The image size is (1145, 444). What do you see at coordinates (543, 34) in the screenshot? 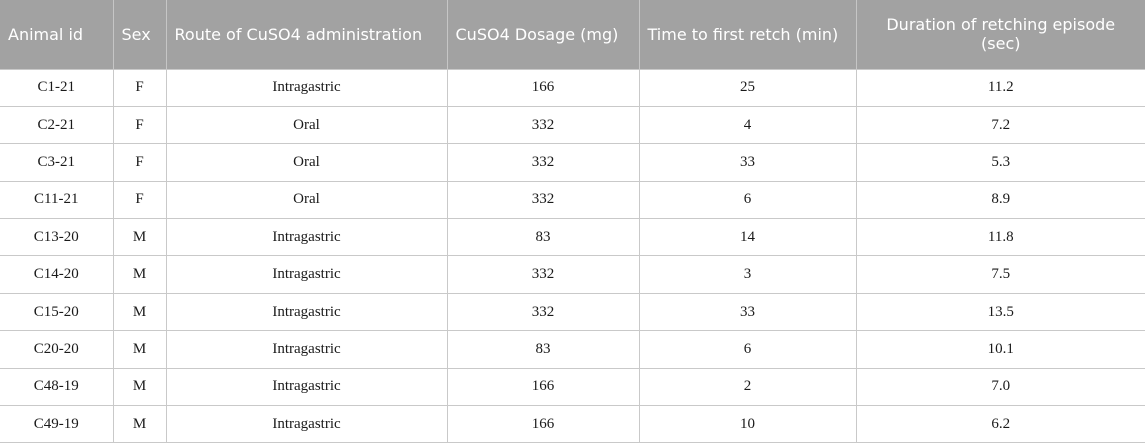
I see `header-dosage: CuSO4 Dosage (mg)` at bounding box center [543, 34].